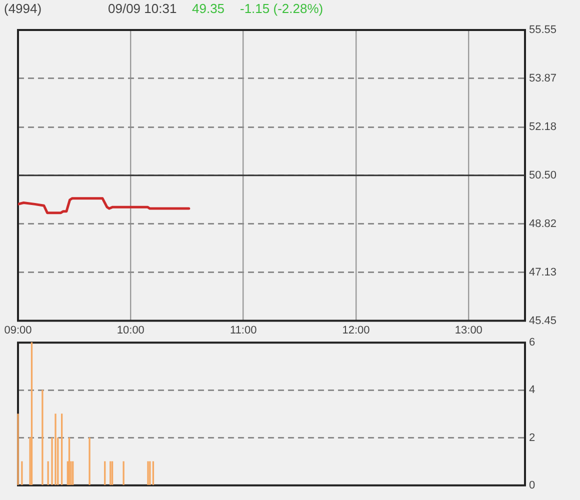  I want to click on chart-subtitle: 09/09 10:31, so click(142, 9).